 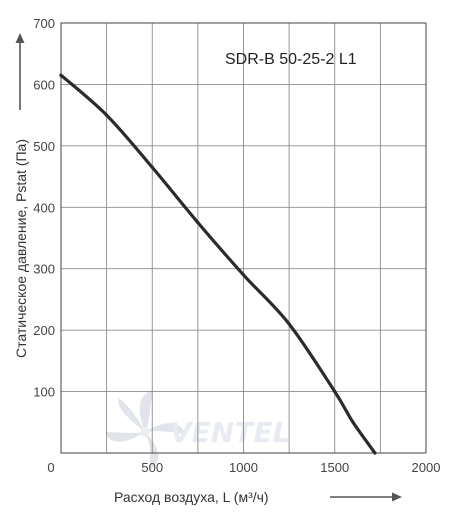 I want to click on ventel-watermark-logo: VENTEL, so click(x=197, y=430).